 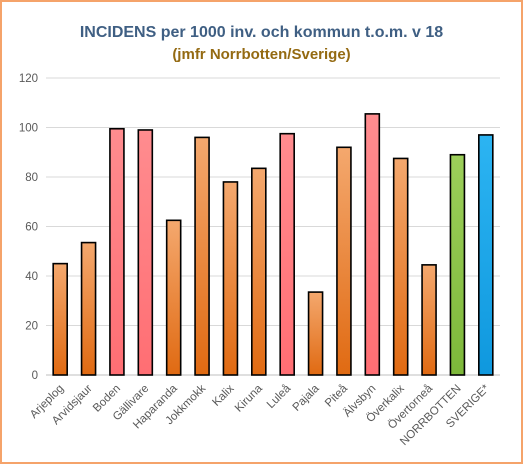 I want to click on bar-sverige, so click(x=486, y=255).